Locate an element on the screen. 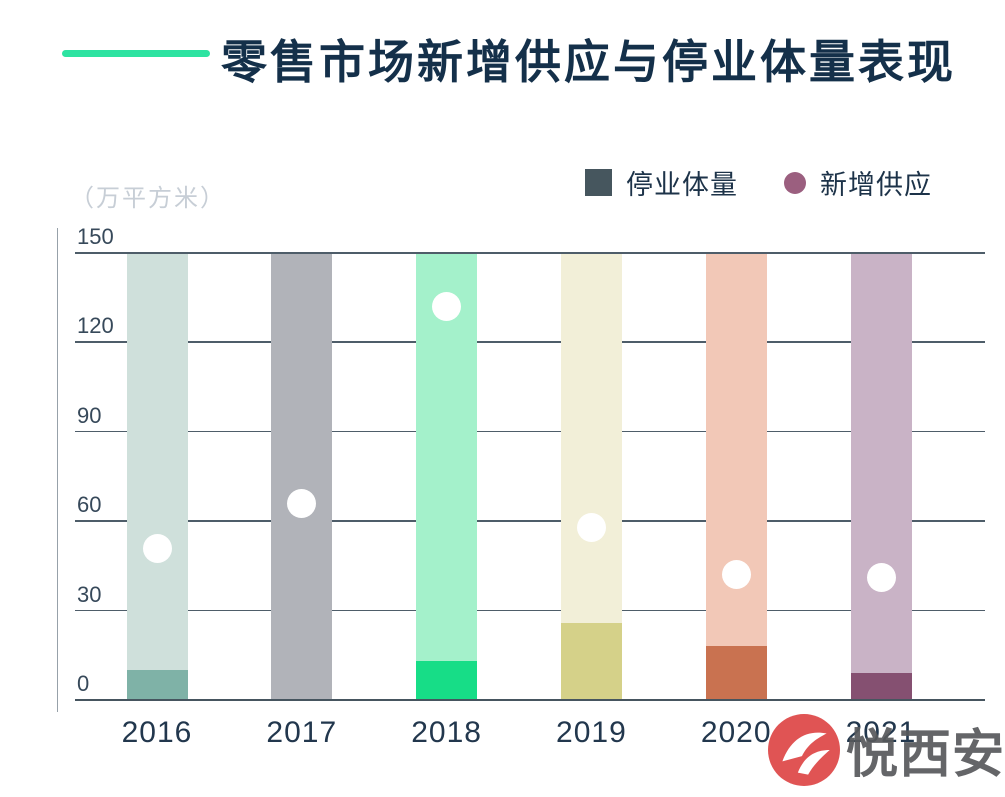  watermark-bird-icon is located at coordinates (804, 749).